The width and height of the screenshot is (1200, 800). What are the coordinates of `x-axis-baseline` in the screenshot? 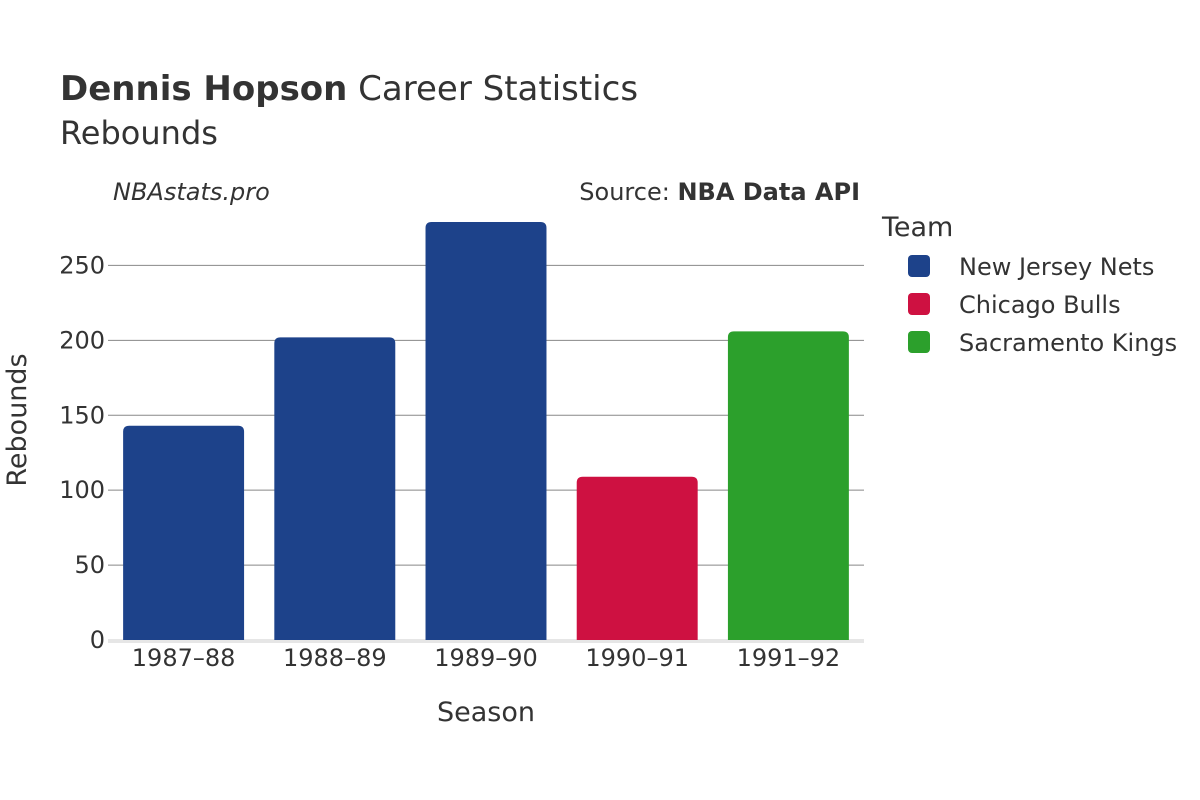 It's located at (486, 641).